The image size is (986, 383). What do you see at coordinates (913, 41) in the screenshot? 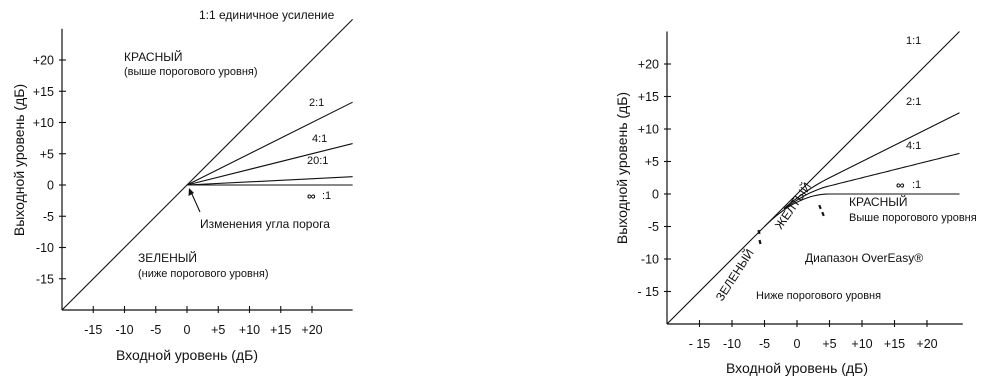
I see `series-label-1-1: 1:1` at bounding box center [913, 41].